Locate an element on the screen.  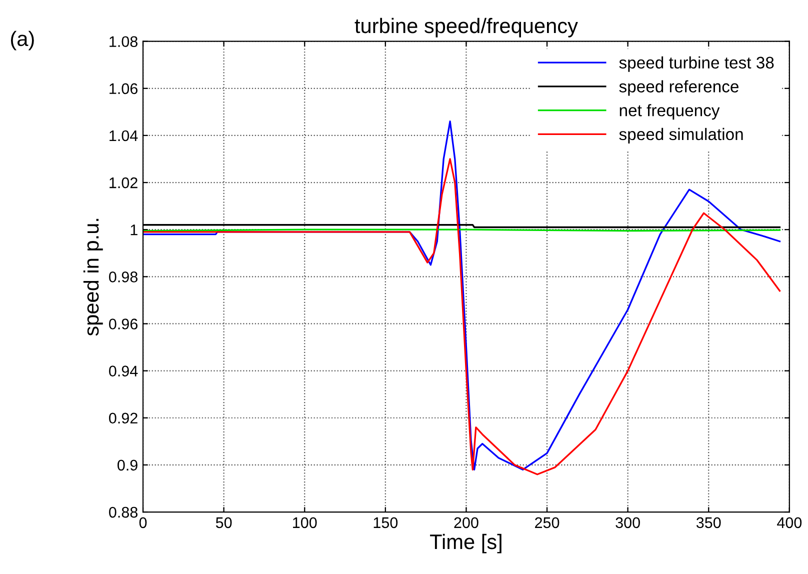
y-tick-label: 1.06 is located at coordinates (124, 88).